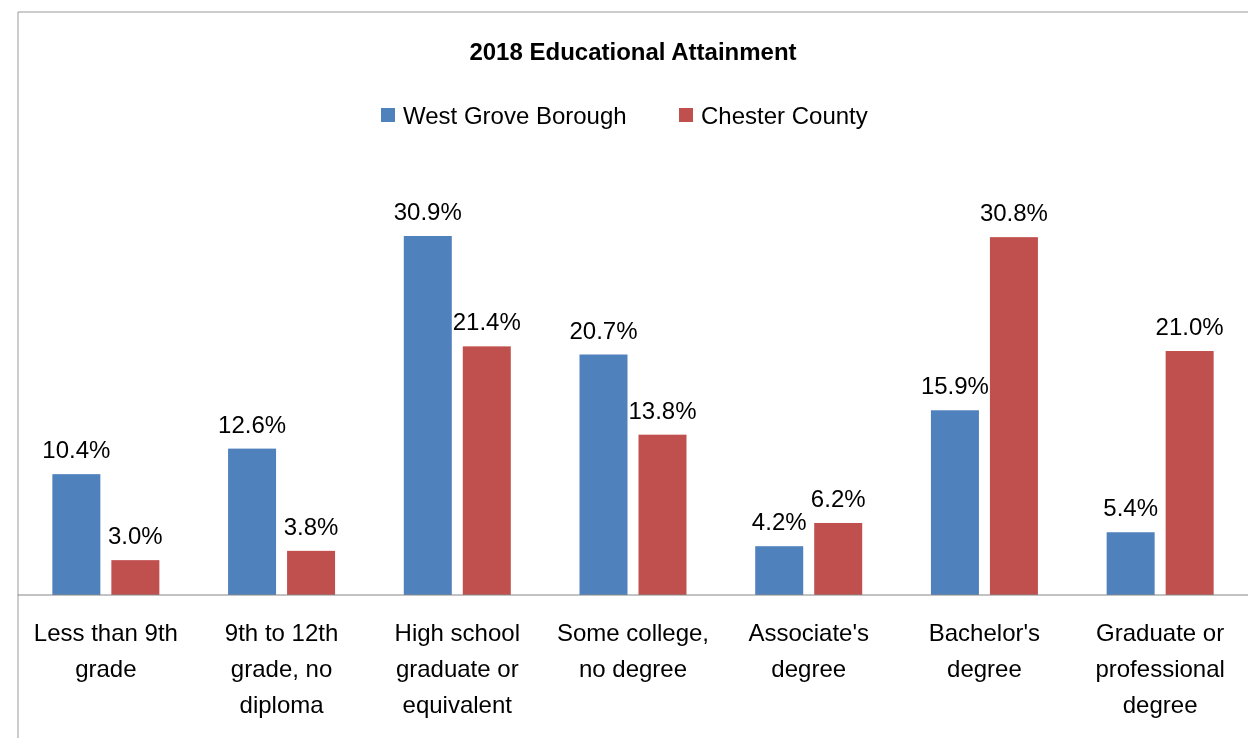 The width and height of the screenshot is (1248, 738). I want to click on data-label: 3.8%, so click(311, 526).